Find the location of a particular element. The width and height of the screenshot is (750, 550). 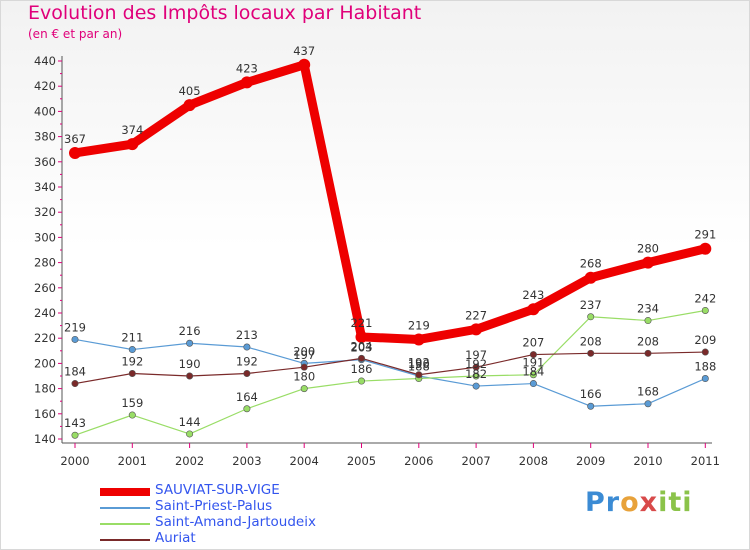

data-label-sauviat-sur-vige: 221 is located at coordinates (362, 323).